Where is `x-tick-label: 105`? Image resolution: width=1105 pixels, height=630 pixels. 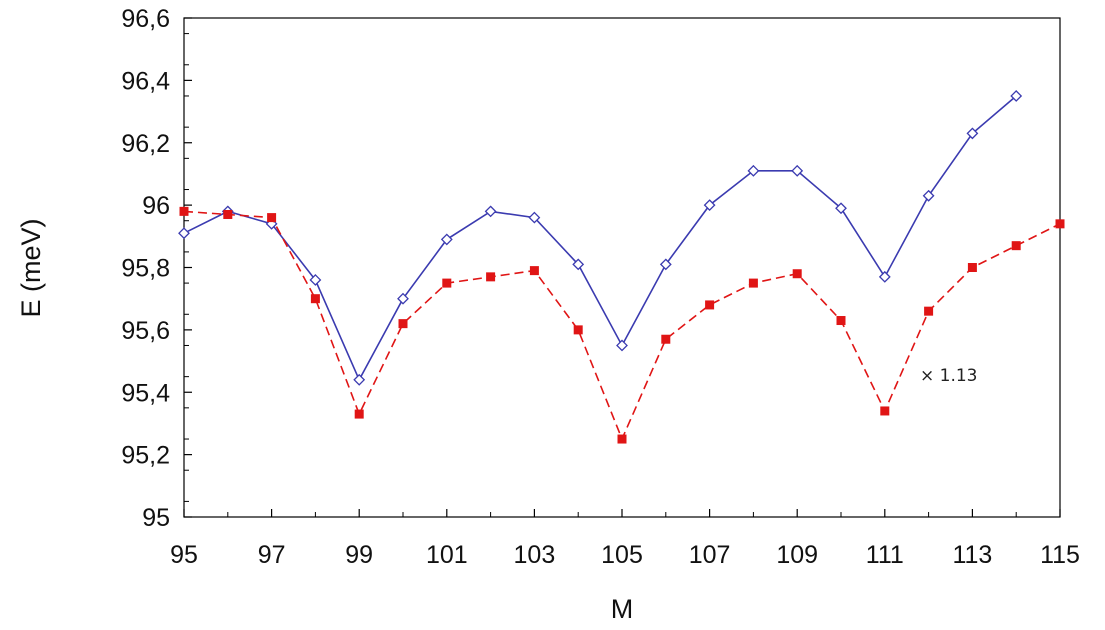 x-tick-label: 105 is located at coordinates (622, 555).